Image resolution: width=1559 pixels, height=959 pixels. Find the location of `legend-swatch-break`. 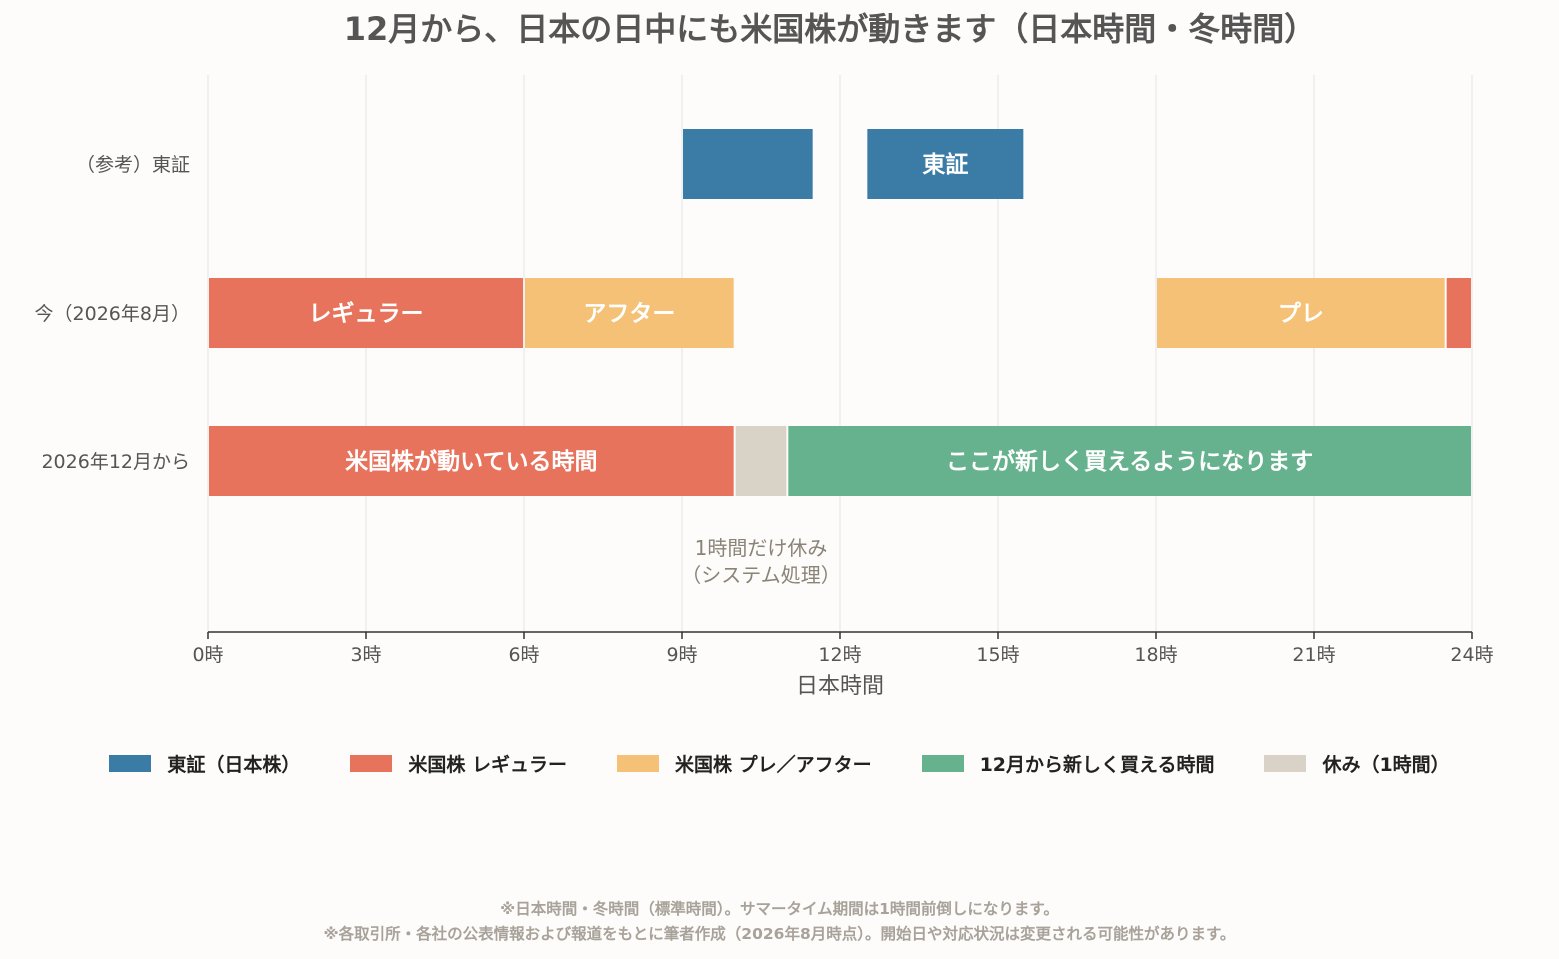

legend-swatch-break is located at coordinates (1285, 763).